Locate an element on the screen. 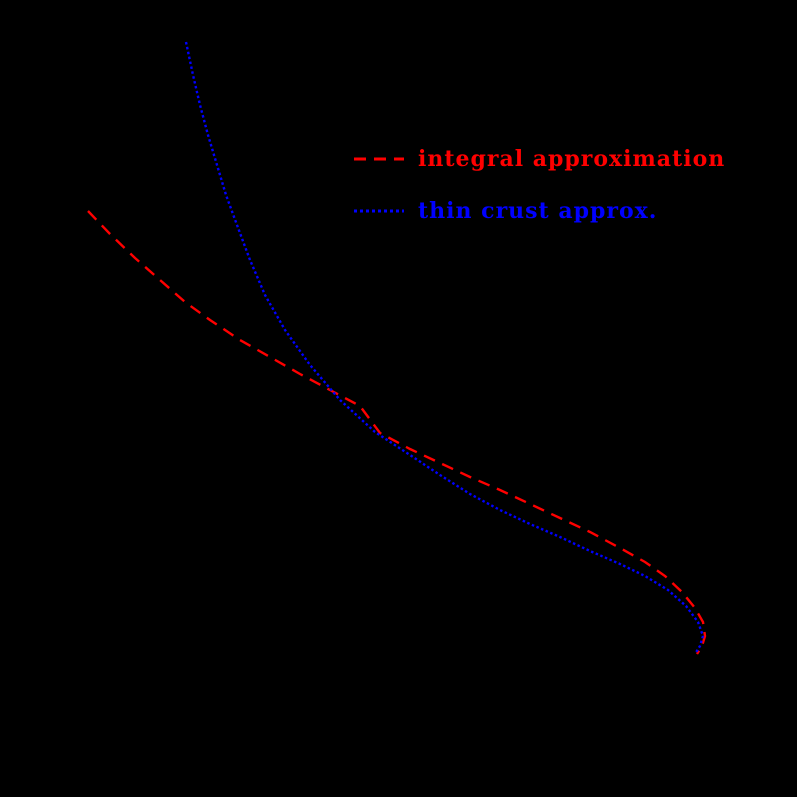 The image size is (797, 797). dashed-line-swatch-icon is located at coordinates (379, 159).